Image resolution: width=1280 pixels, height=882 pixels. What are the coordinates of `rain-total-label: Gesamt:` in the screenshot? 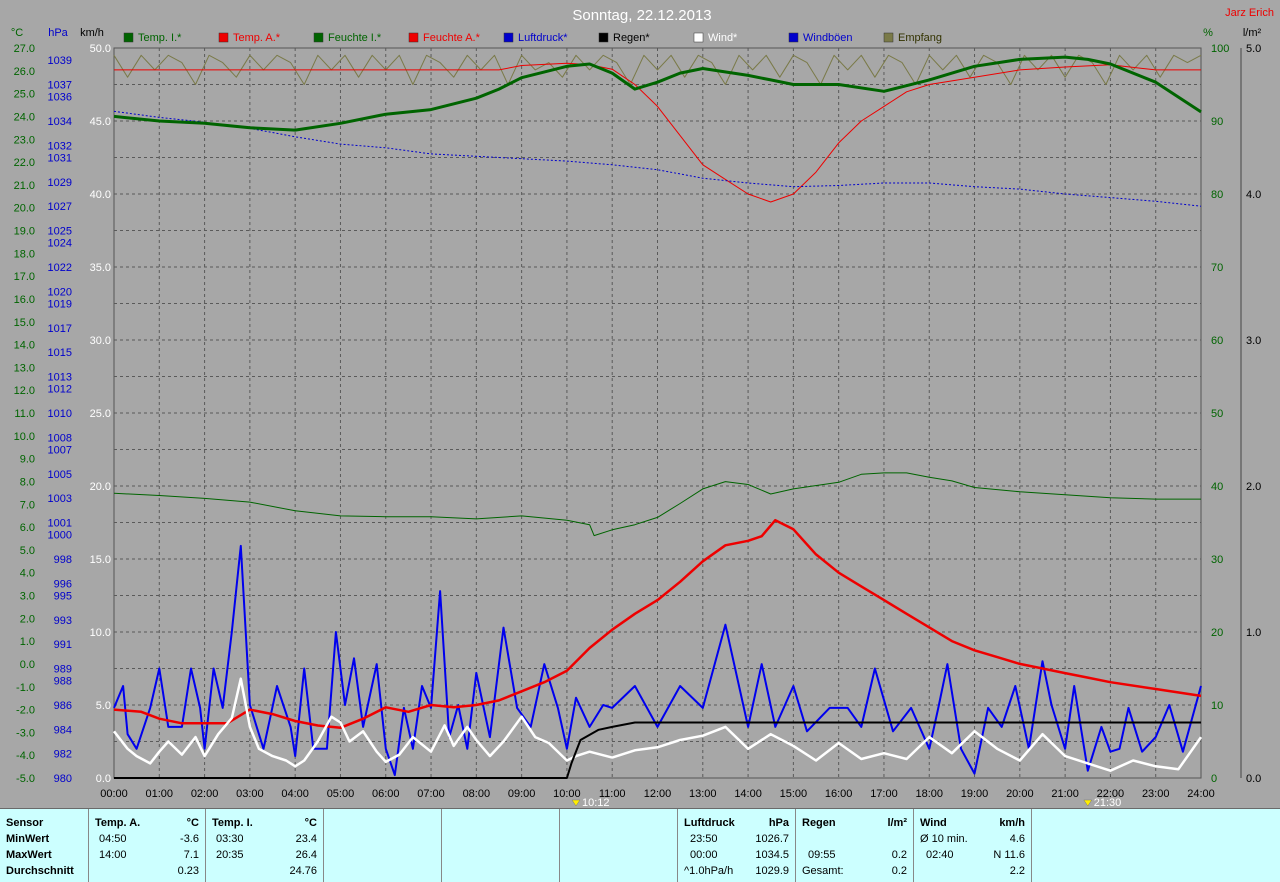 It's located at (823, 871).